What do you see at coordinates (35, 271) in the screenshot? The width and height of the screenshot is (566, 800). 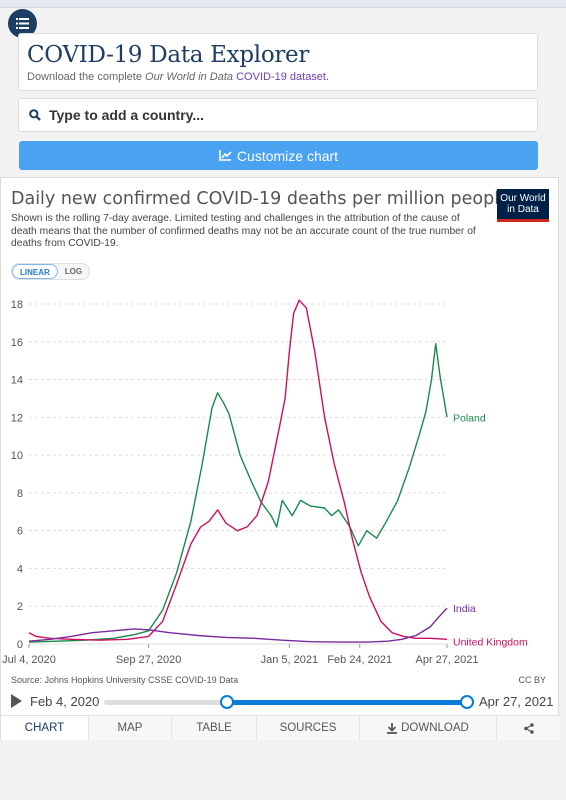 I see `scale-linear-button: LINEAR` at bounding box center [35, 271].